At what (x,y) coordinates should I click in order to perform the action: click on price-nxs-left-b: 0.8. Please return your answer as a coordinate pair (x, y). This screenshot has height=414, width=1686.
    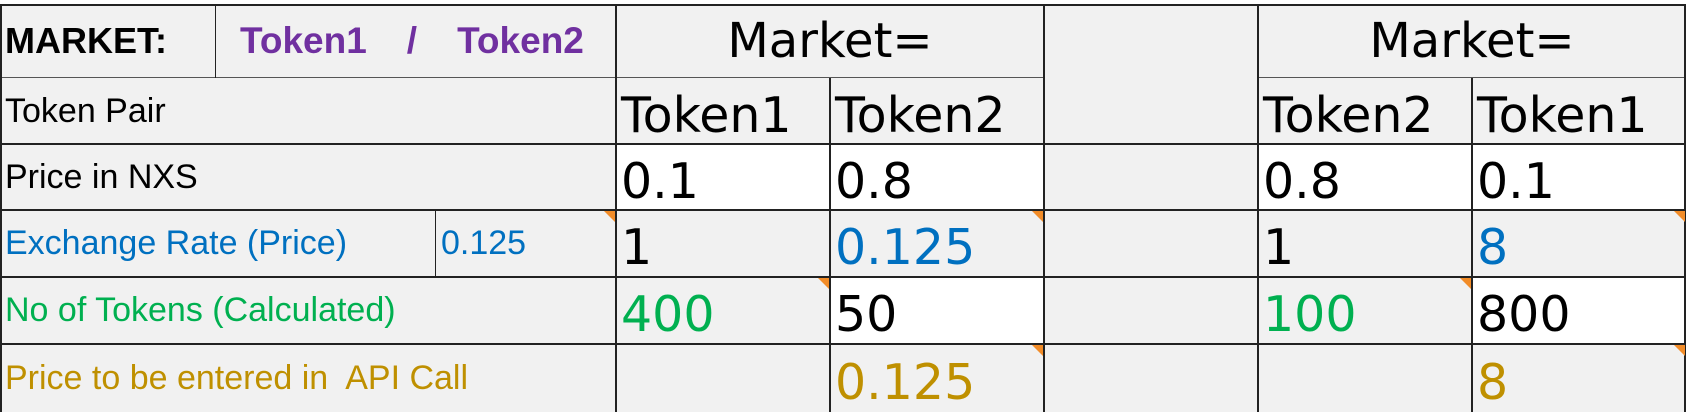
    Looking at the image, I should click on (874, 181).